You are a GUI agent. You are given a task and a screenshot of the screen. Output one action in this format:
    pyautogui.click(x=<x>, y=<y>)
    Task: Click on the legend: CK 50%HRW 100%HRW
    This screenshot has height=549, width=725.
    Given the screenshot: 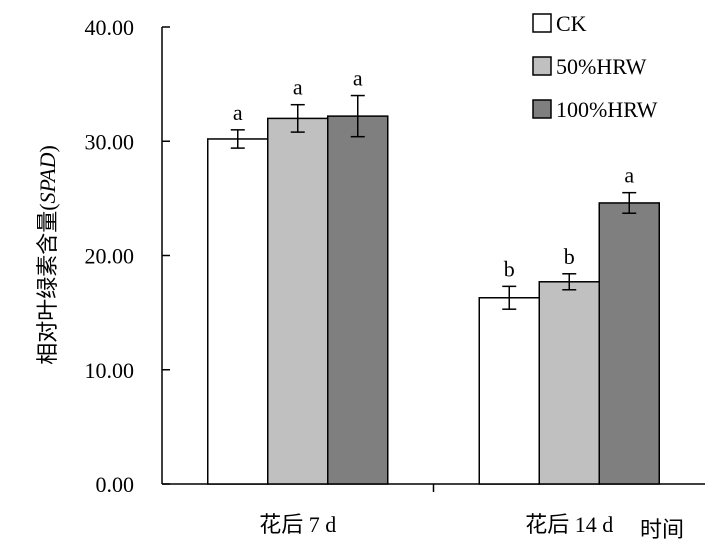 What is the action you would take?
    pyautogui.click(x=595, y=66)
    